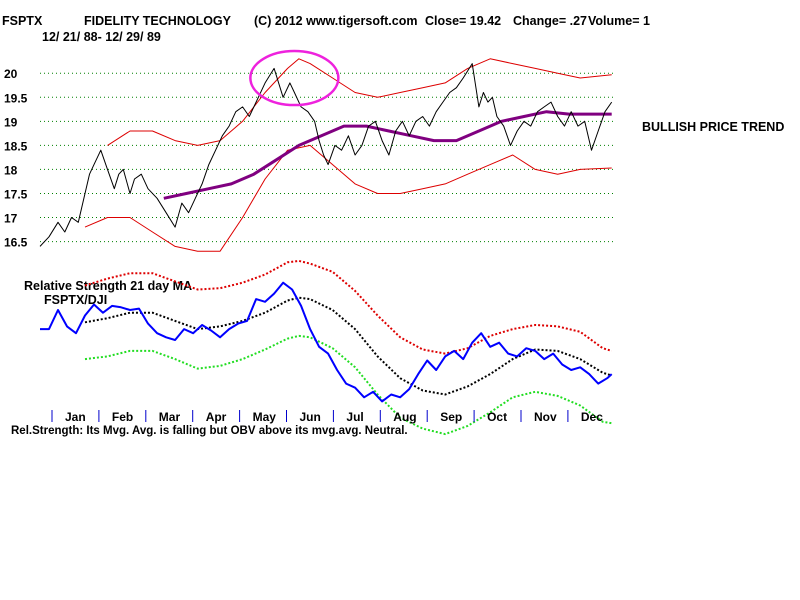 Image resolution: width=800 pixels, height=600 pixels. I want to click on month-label: Apr, so click(216, 417).